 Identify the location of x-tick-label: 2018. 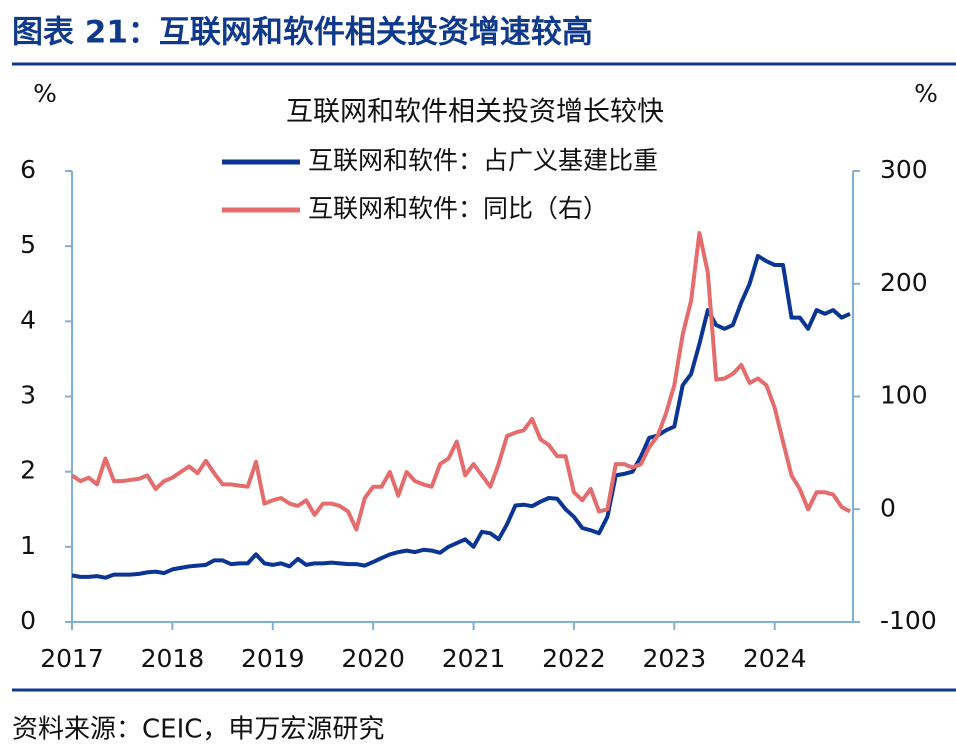
(173, 658).